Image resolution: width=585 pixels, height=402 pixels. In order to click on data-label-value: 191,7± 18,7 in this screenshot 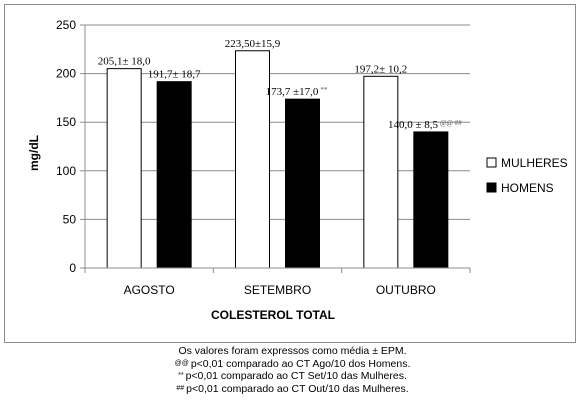, I will do `click(174, 75)`.